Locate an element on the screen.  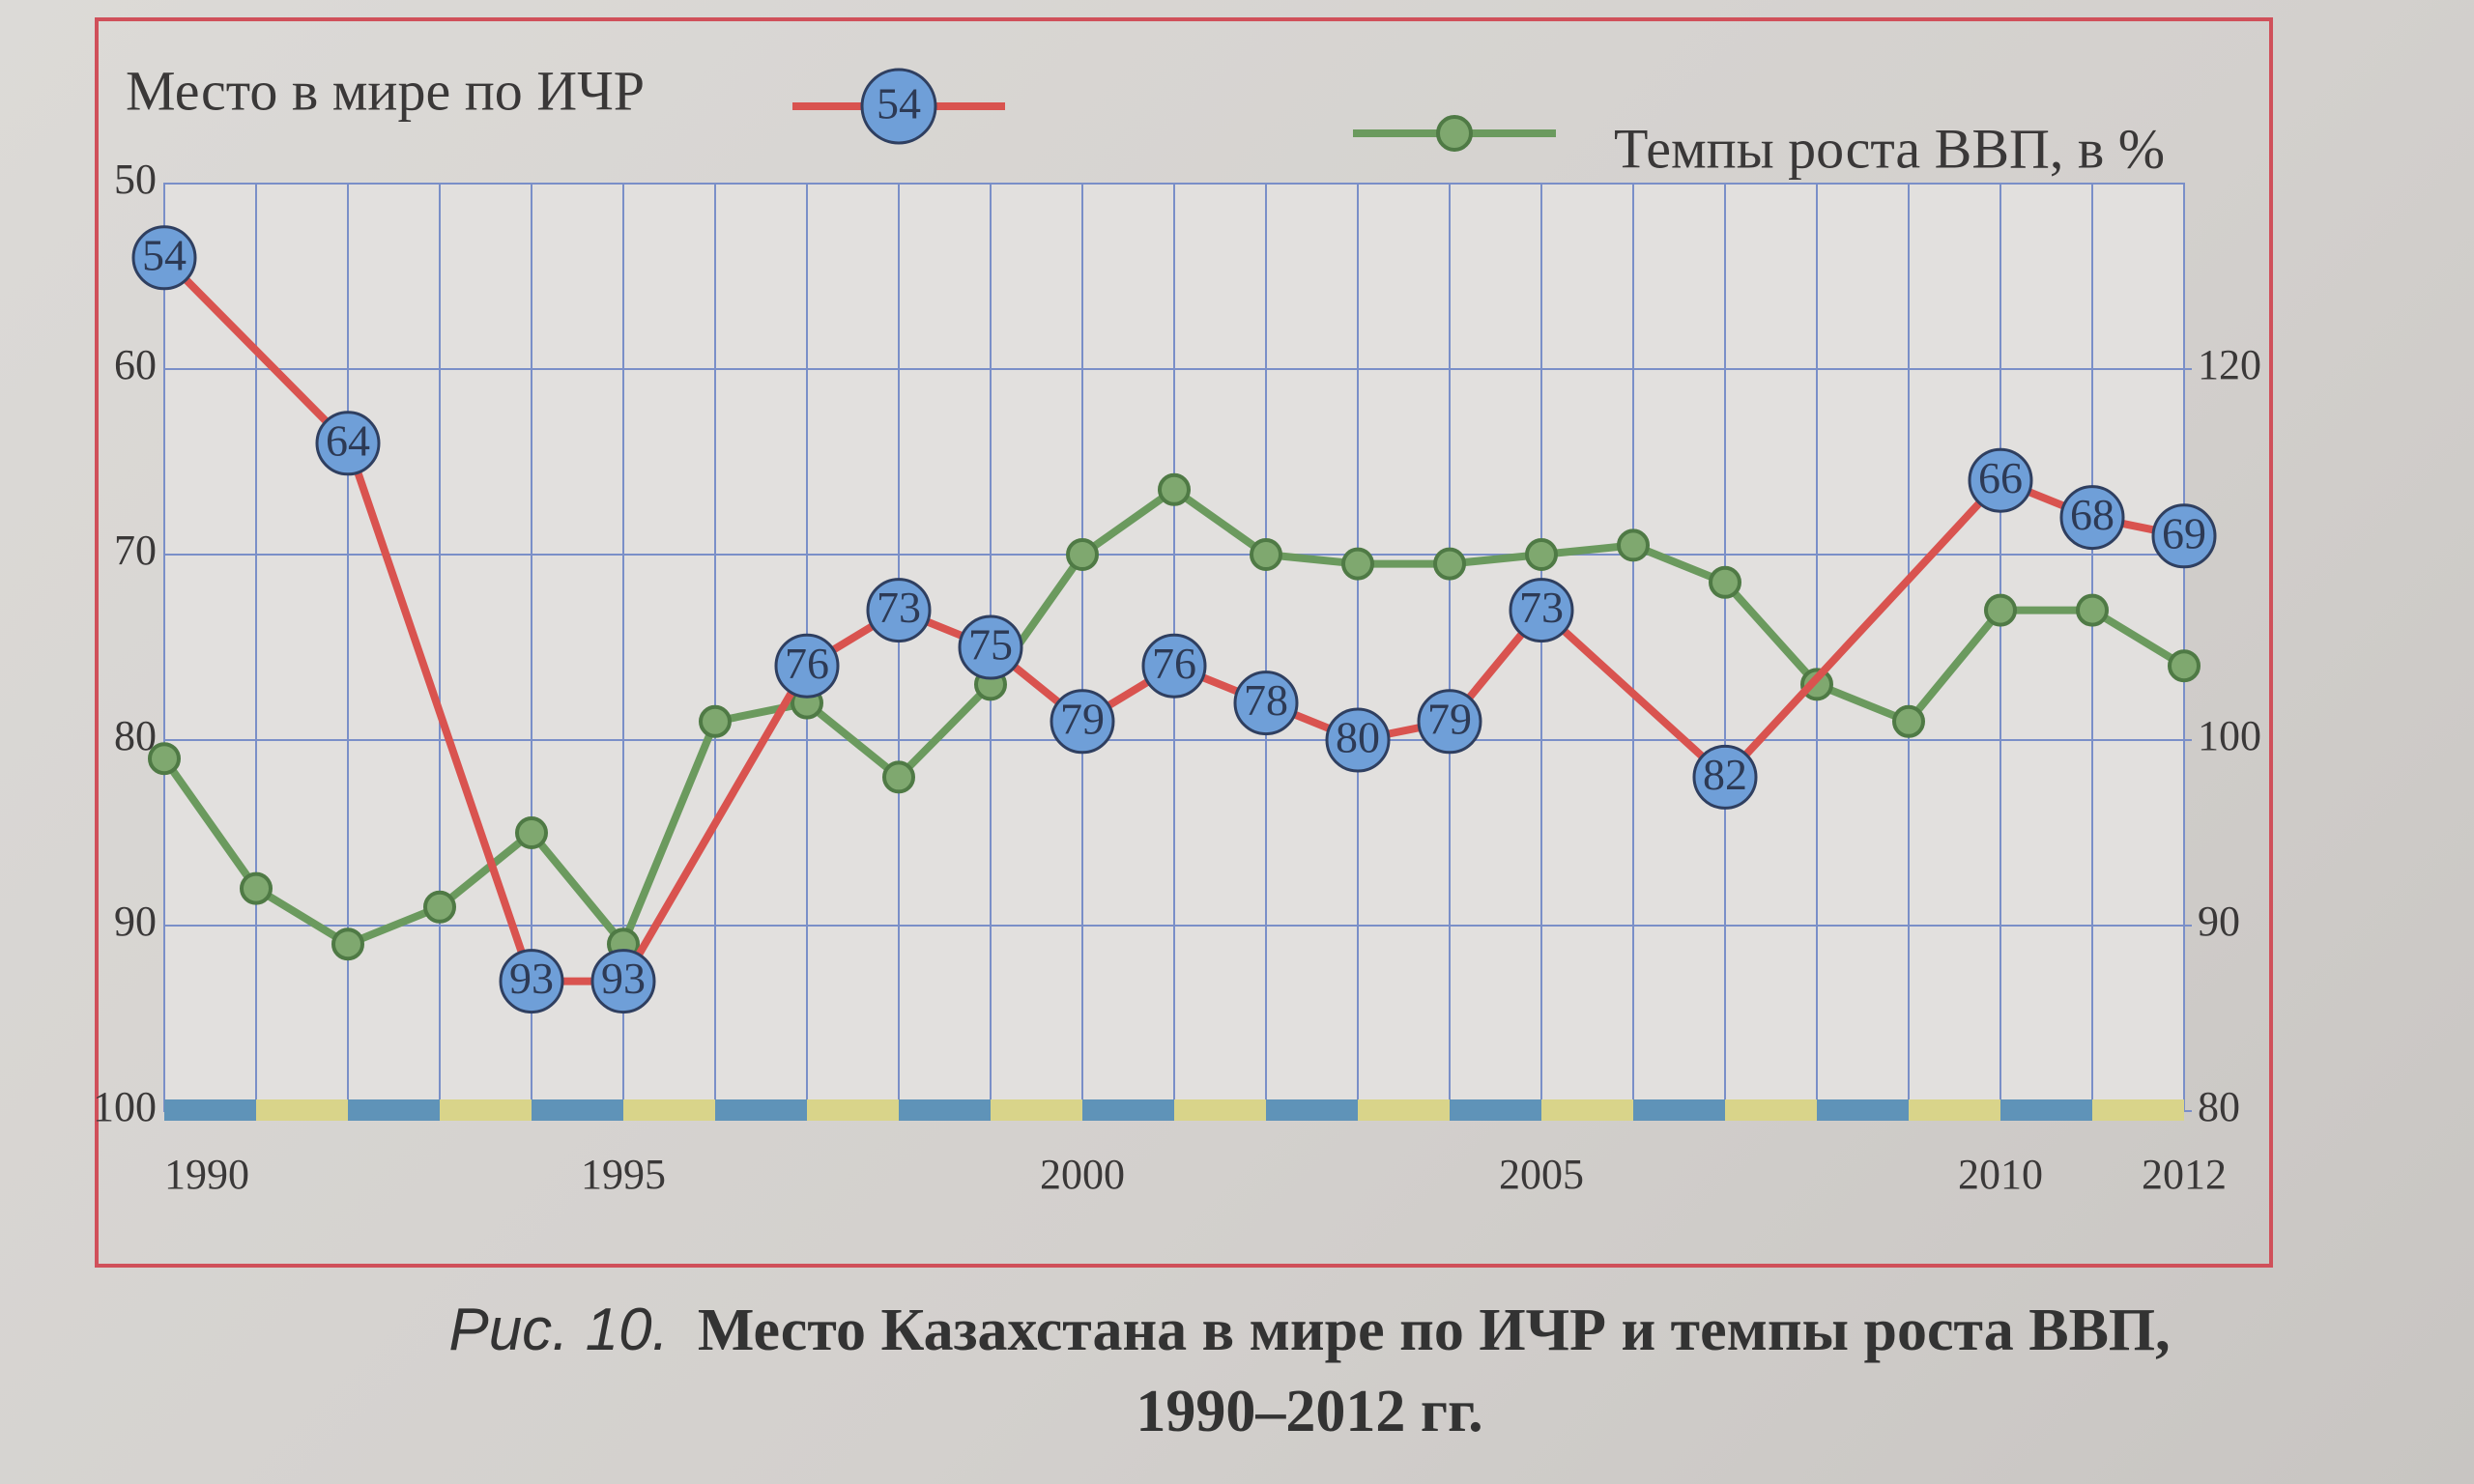
data-label: 69 is located at coordinates (2184, 532).